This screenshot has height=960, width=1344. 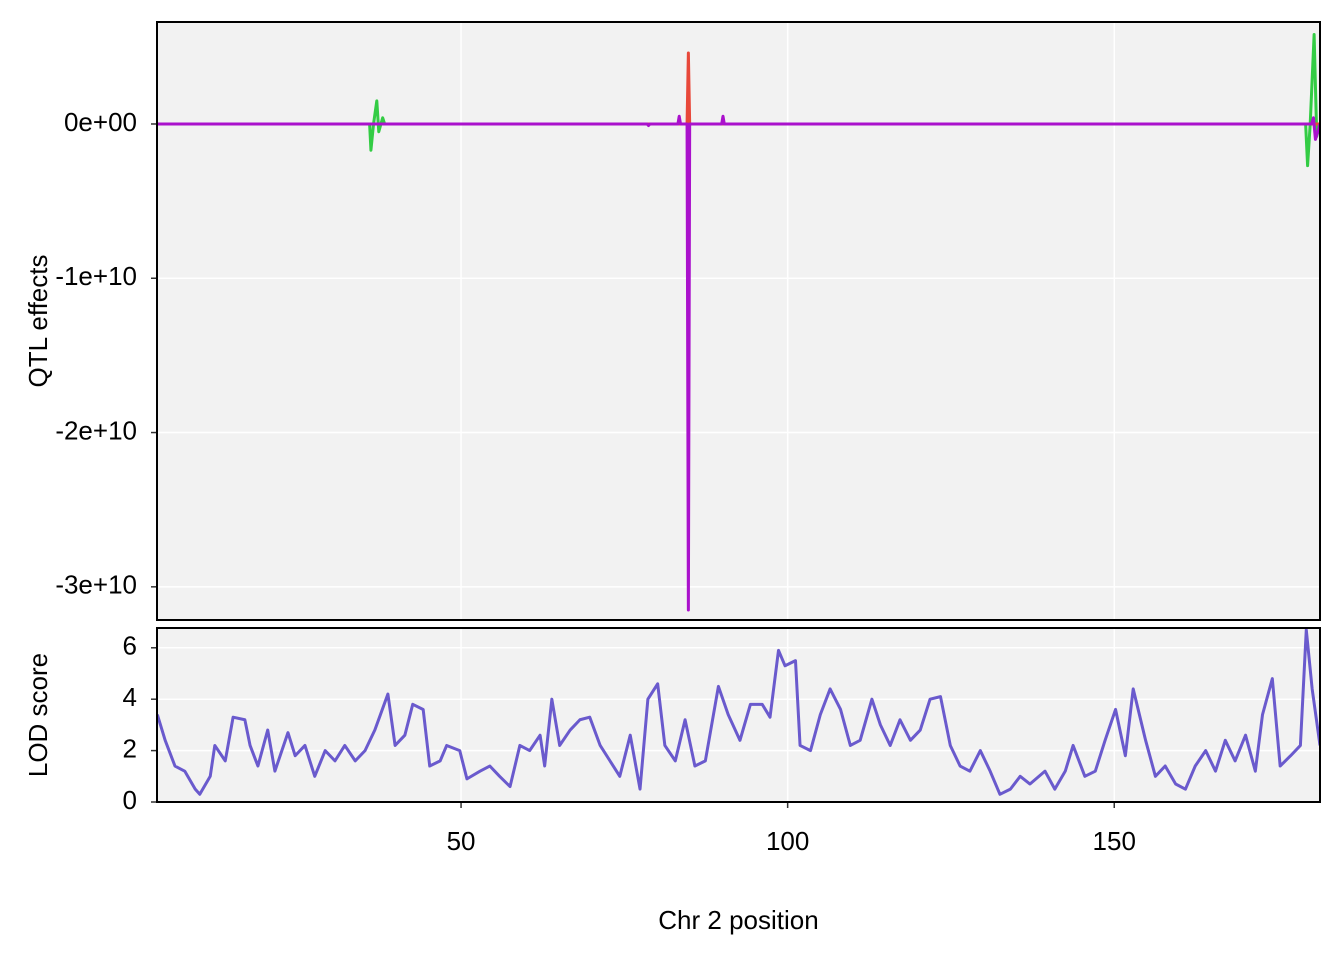 What do you see at coordinates (38, 321) in the screenshot?
I see `y-axis-label: QTL effects` at bounding box center [38, 321].